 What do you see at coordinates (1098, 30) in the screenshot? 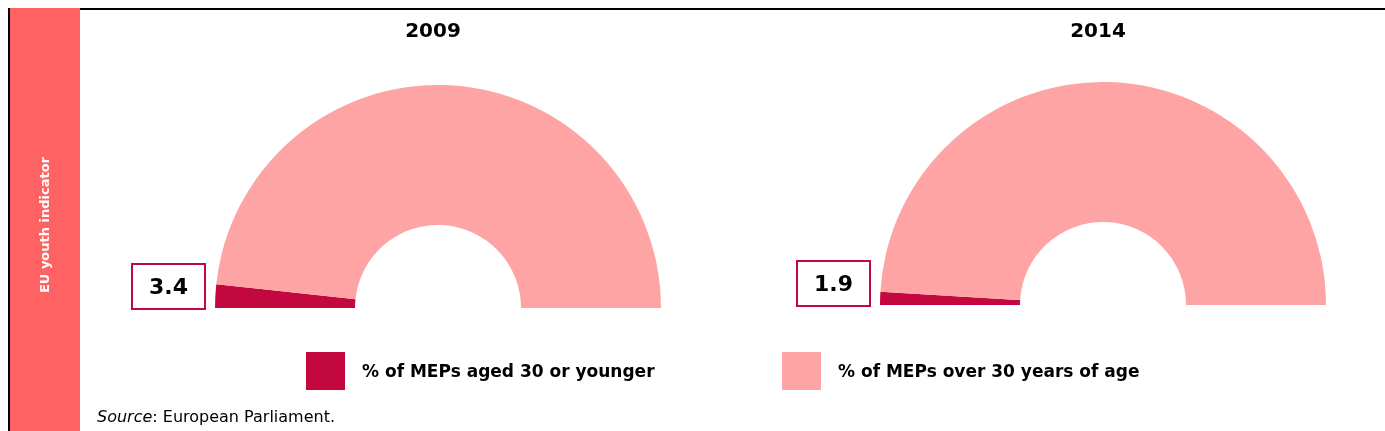
I see `chart-title: 2014` at bounding box center [1098, 30].